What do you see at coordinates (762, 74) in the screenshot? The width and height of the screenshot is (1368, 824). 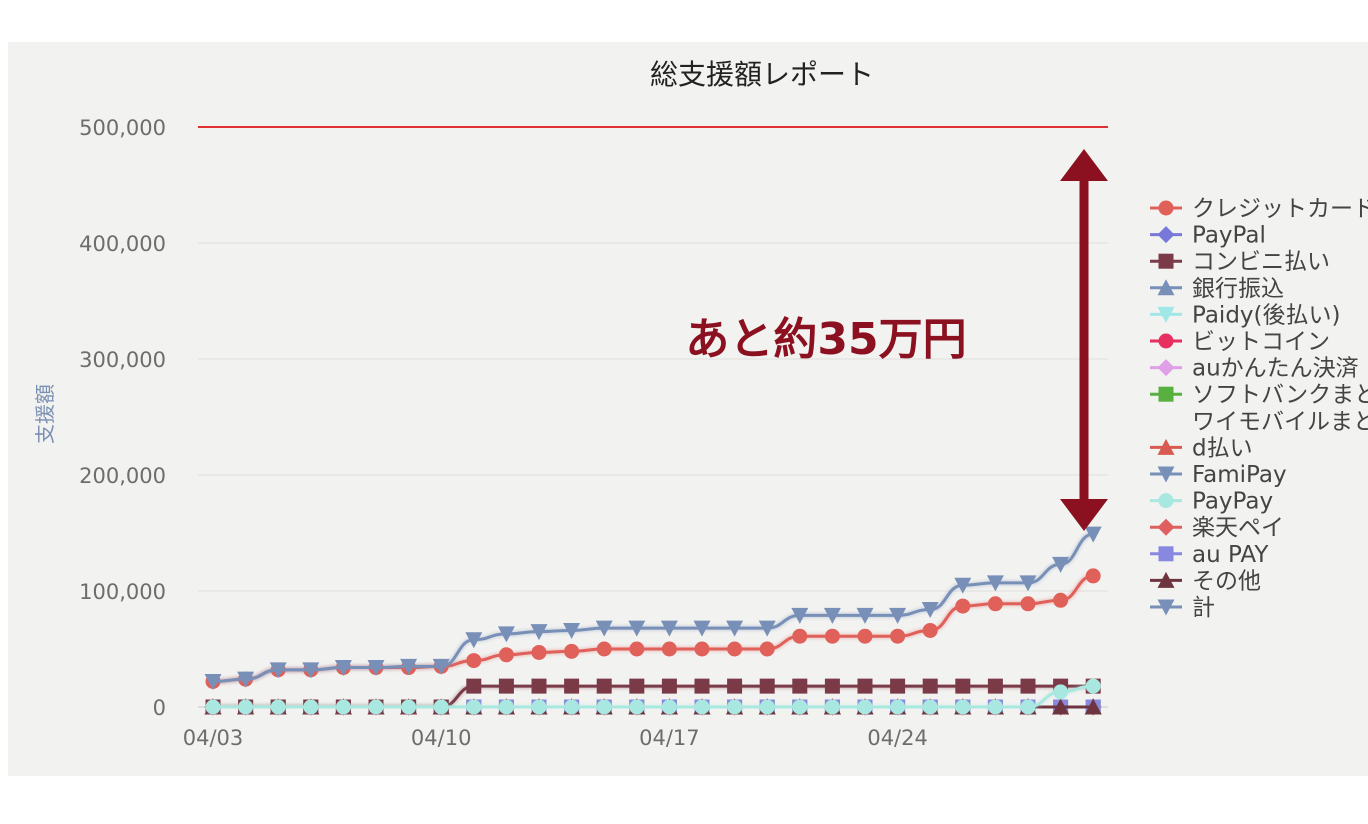 I see `chart-title: 総支援額レポート` at bounding box center [762, 74].